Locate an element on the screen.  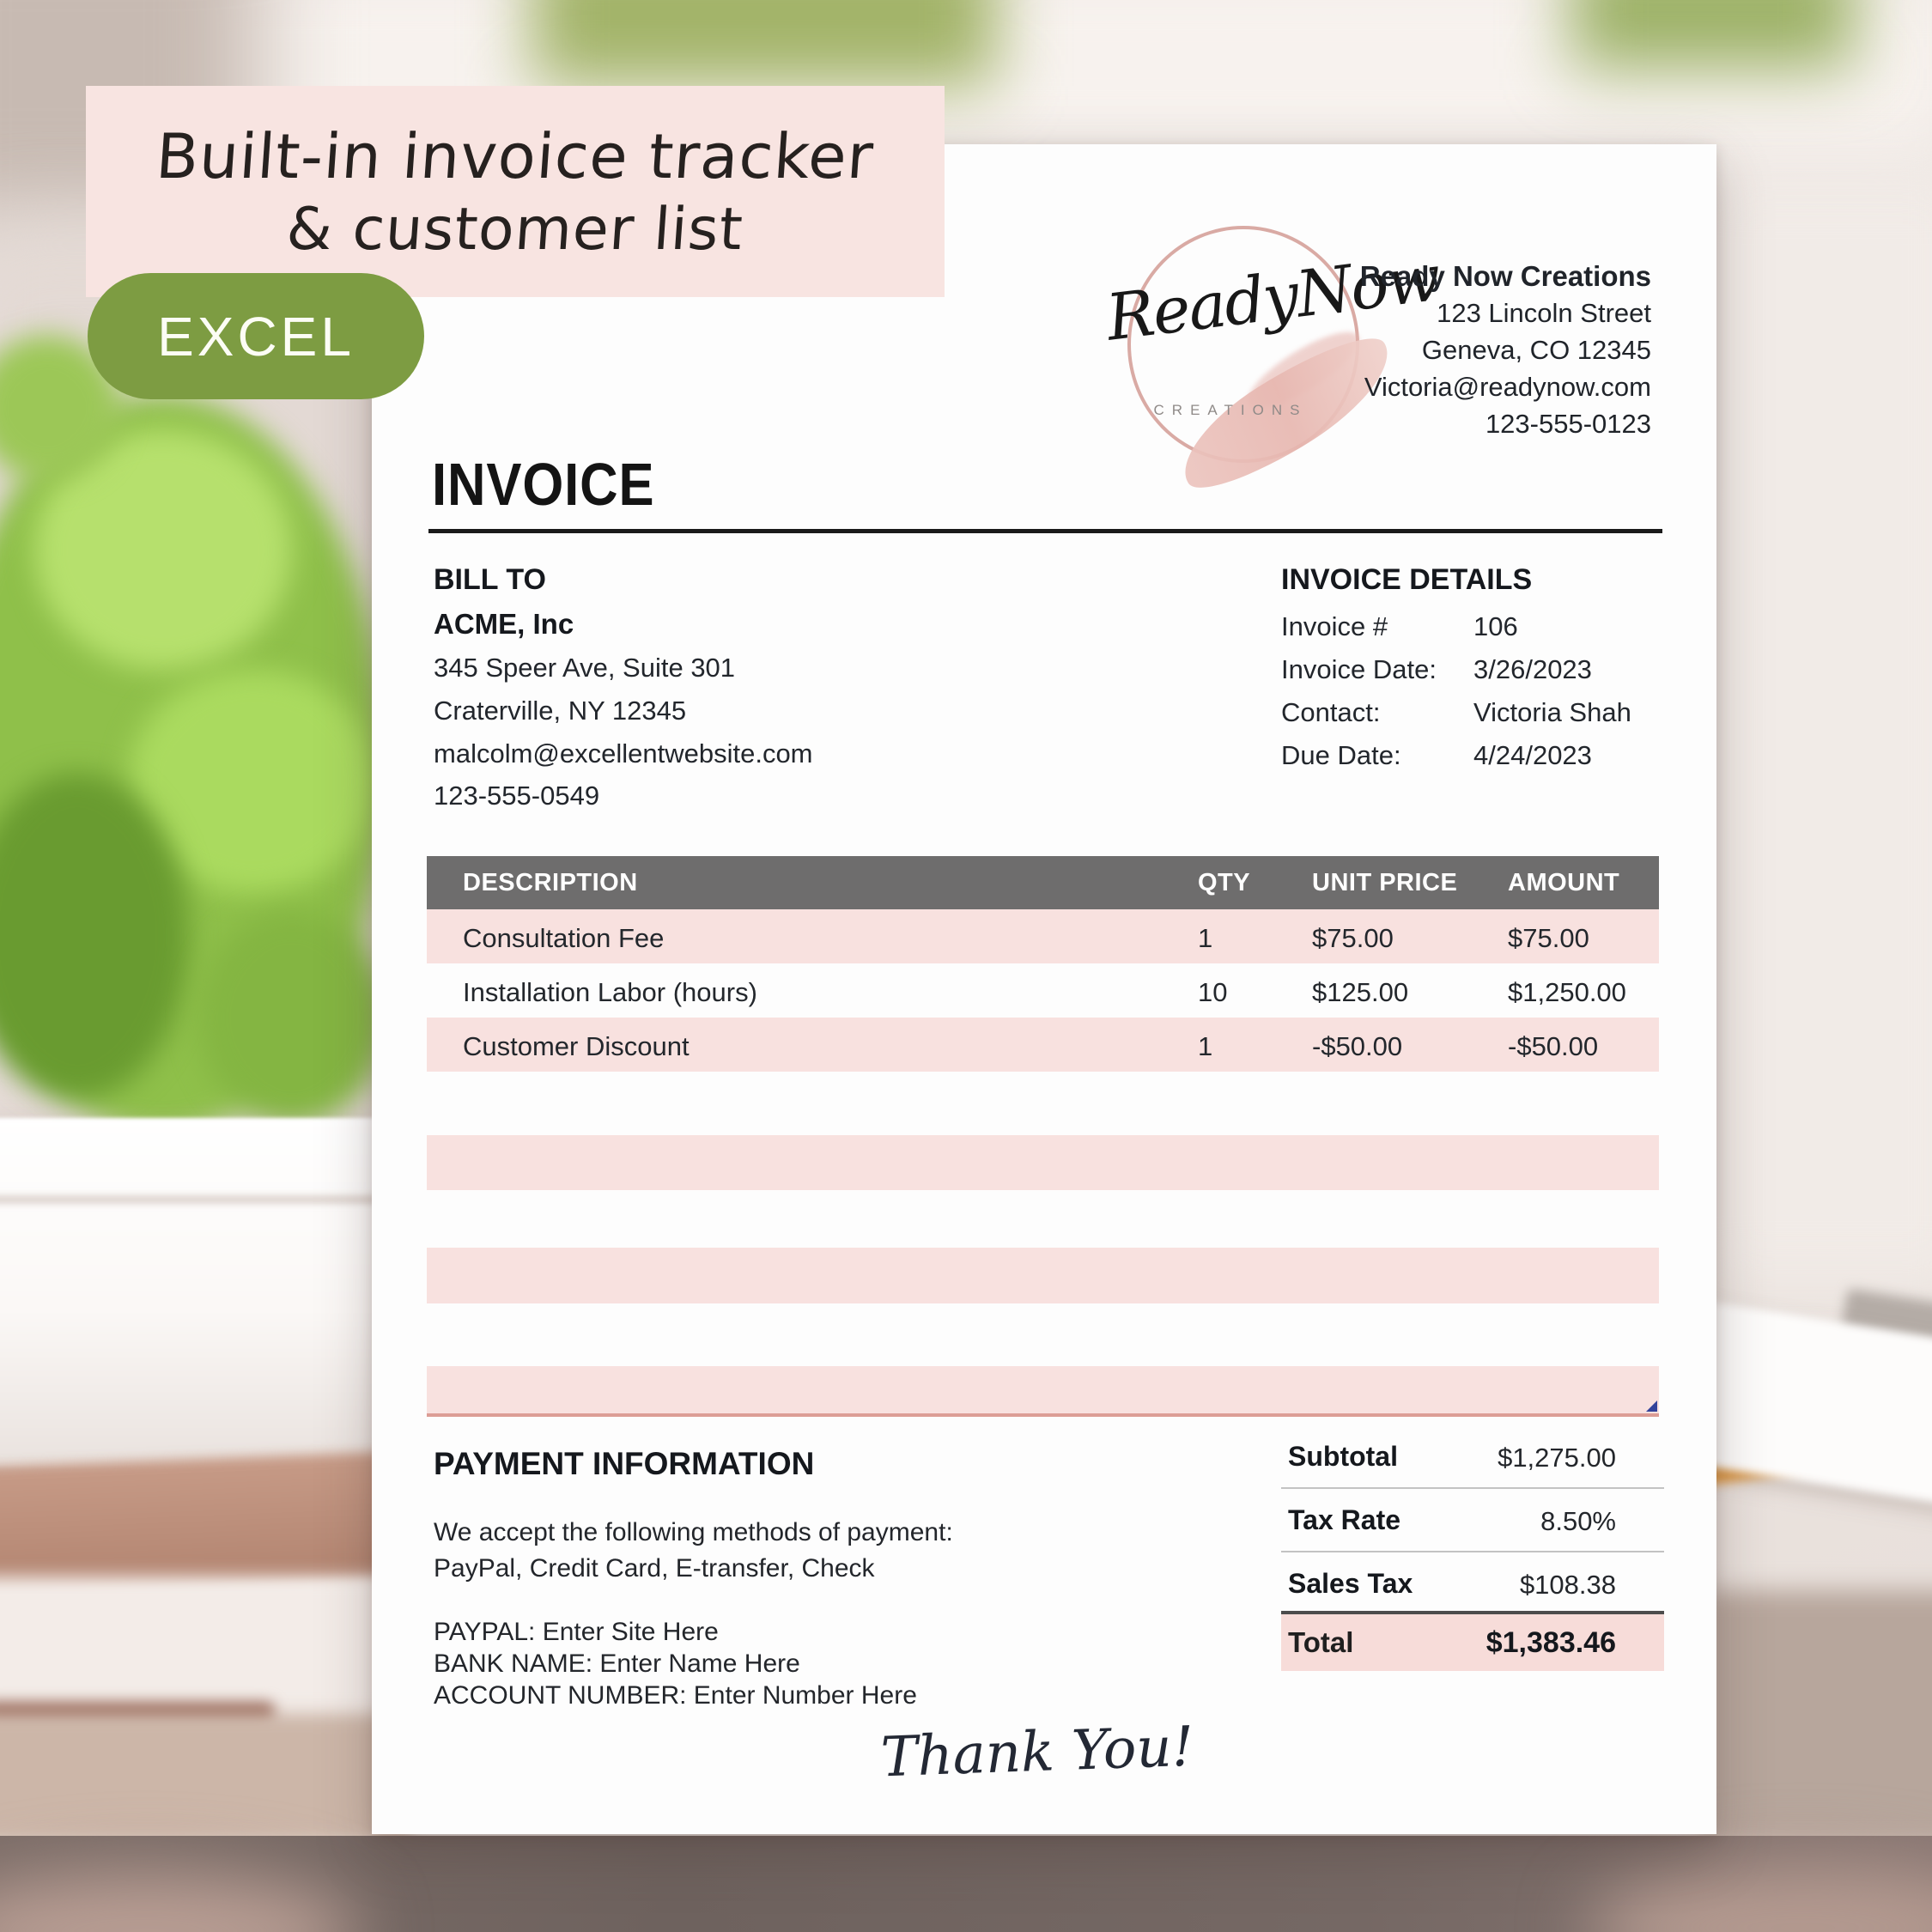
totals-label: Tax Rate is located at coordinates (1345, 1519).